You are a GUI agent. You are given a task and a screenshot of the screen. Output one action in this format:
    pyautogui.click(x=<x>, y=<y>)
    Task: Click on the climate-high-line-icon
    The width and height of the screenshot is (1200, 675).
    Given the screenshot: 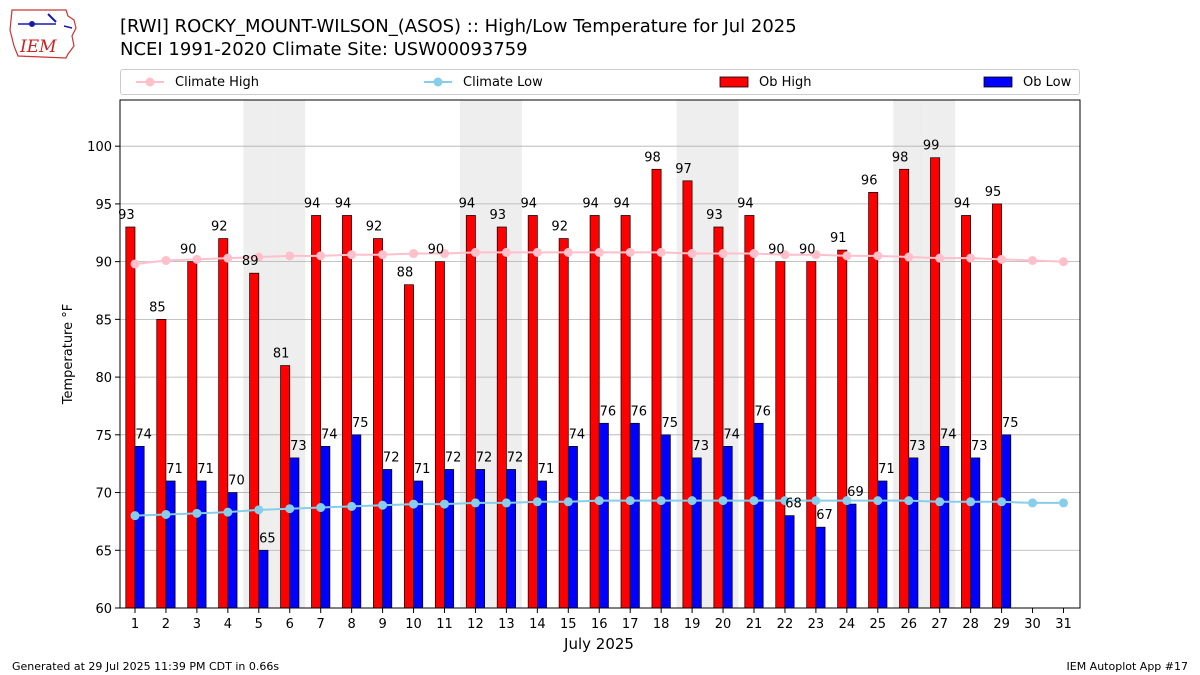 What is the action you would take?
    pyautogui.click(x=150, y=82)
    